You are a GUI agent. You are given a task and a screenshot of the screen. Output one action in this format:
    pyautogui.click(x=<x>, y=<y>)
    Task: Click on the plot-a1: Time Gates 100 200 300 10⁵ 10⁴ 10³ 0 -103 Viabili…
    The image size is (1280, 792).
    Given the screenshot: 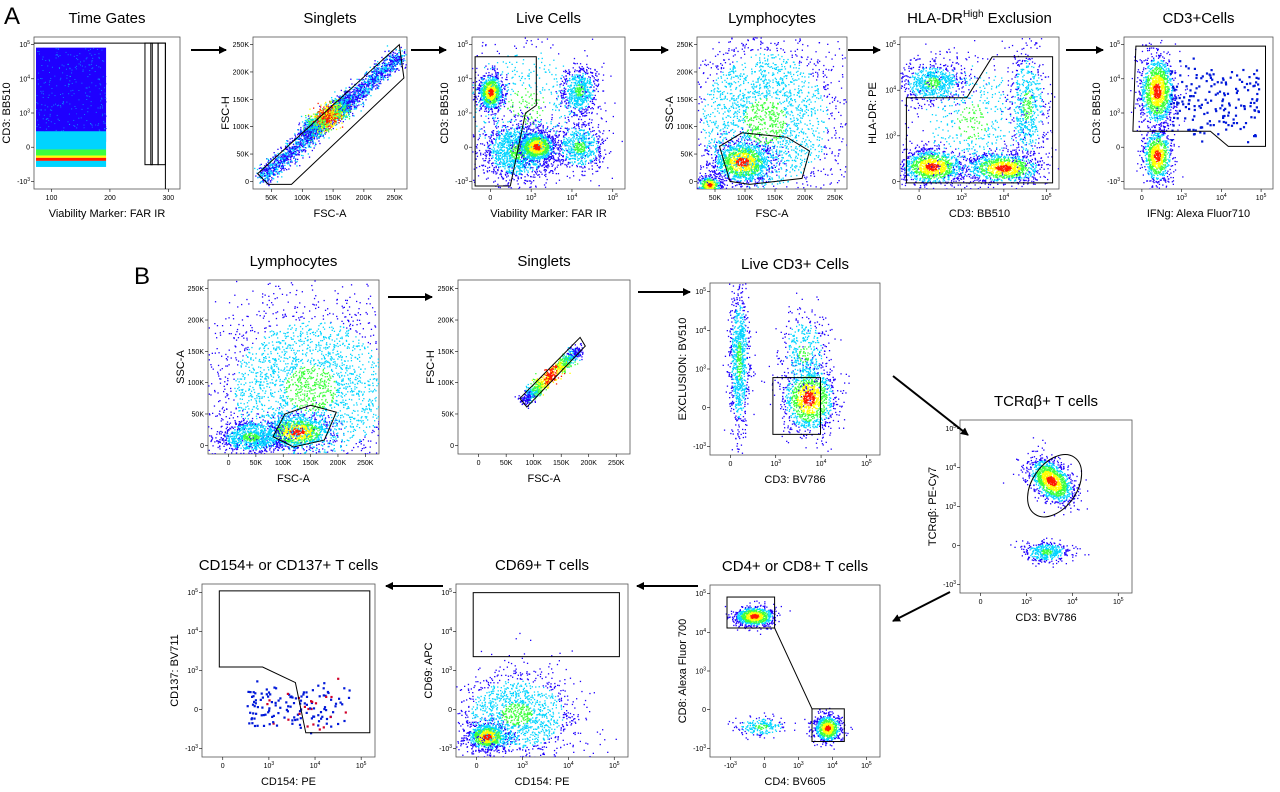 What is the action you would take?
    pyautogui.click(x=91, y=115)
    